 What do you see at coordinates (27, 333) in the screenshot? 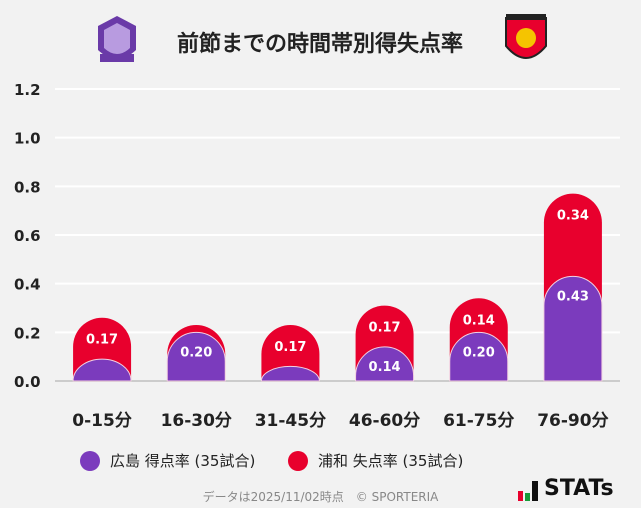
I see `y-tick-label: 0.2` at bounding box center [27, 333].